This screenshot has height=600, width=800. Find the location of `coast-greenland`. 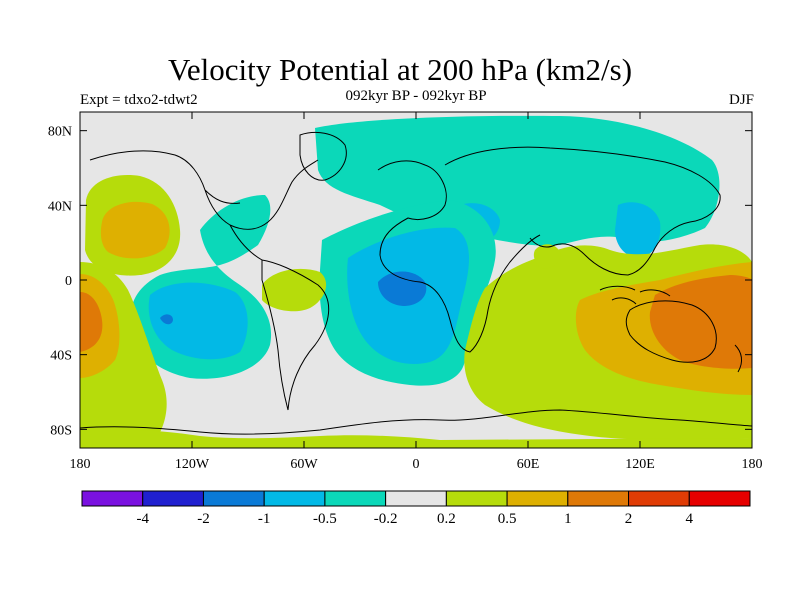

coast-greenland is located at coordinates (323, 156).